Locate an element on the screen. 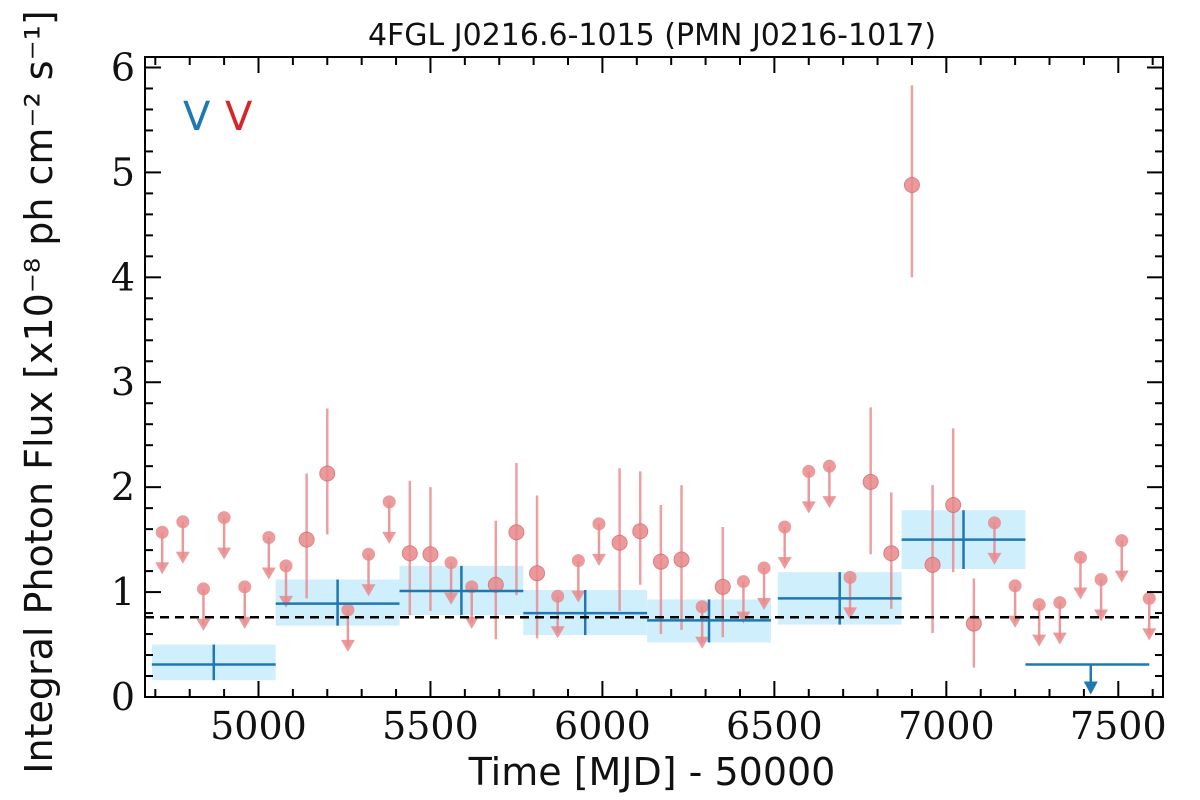 This screenshot has height=800, width=1200. legend-entry-red: V is located at coordinates (239, 117).